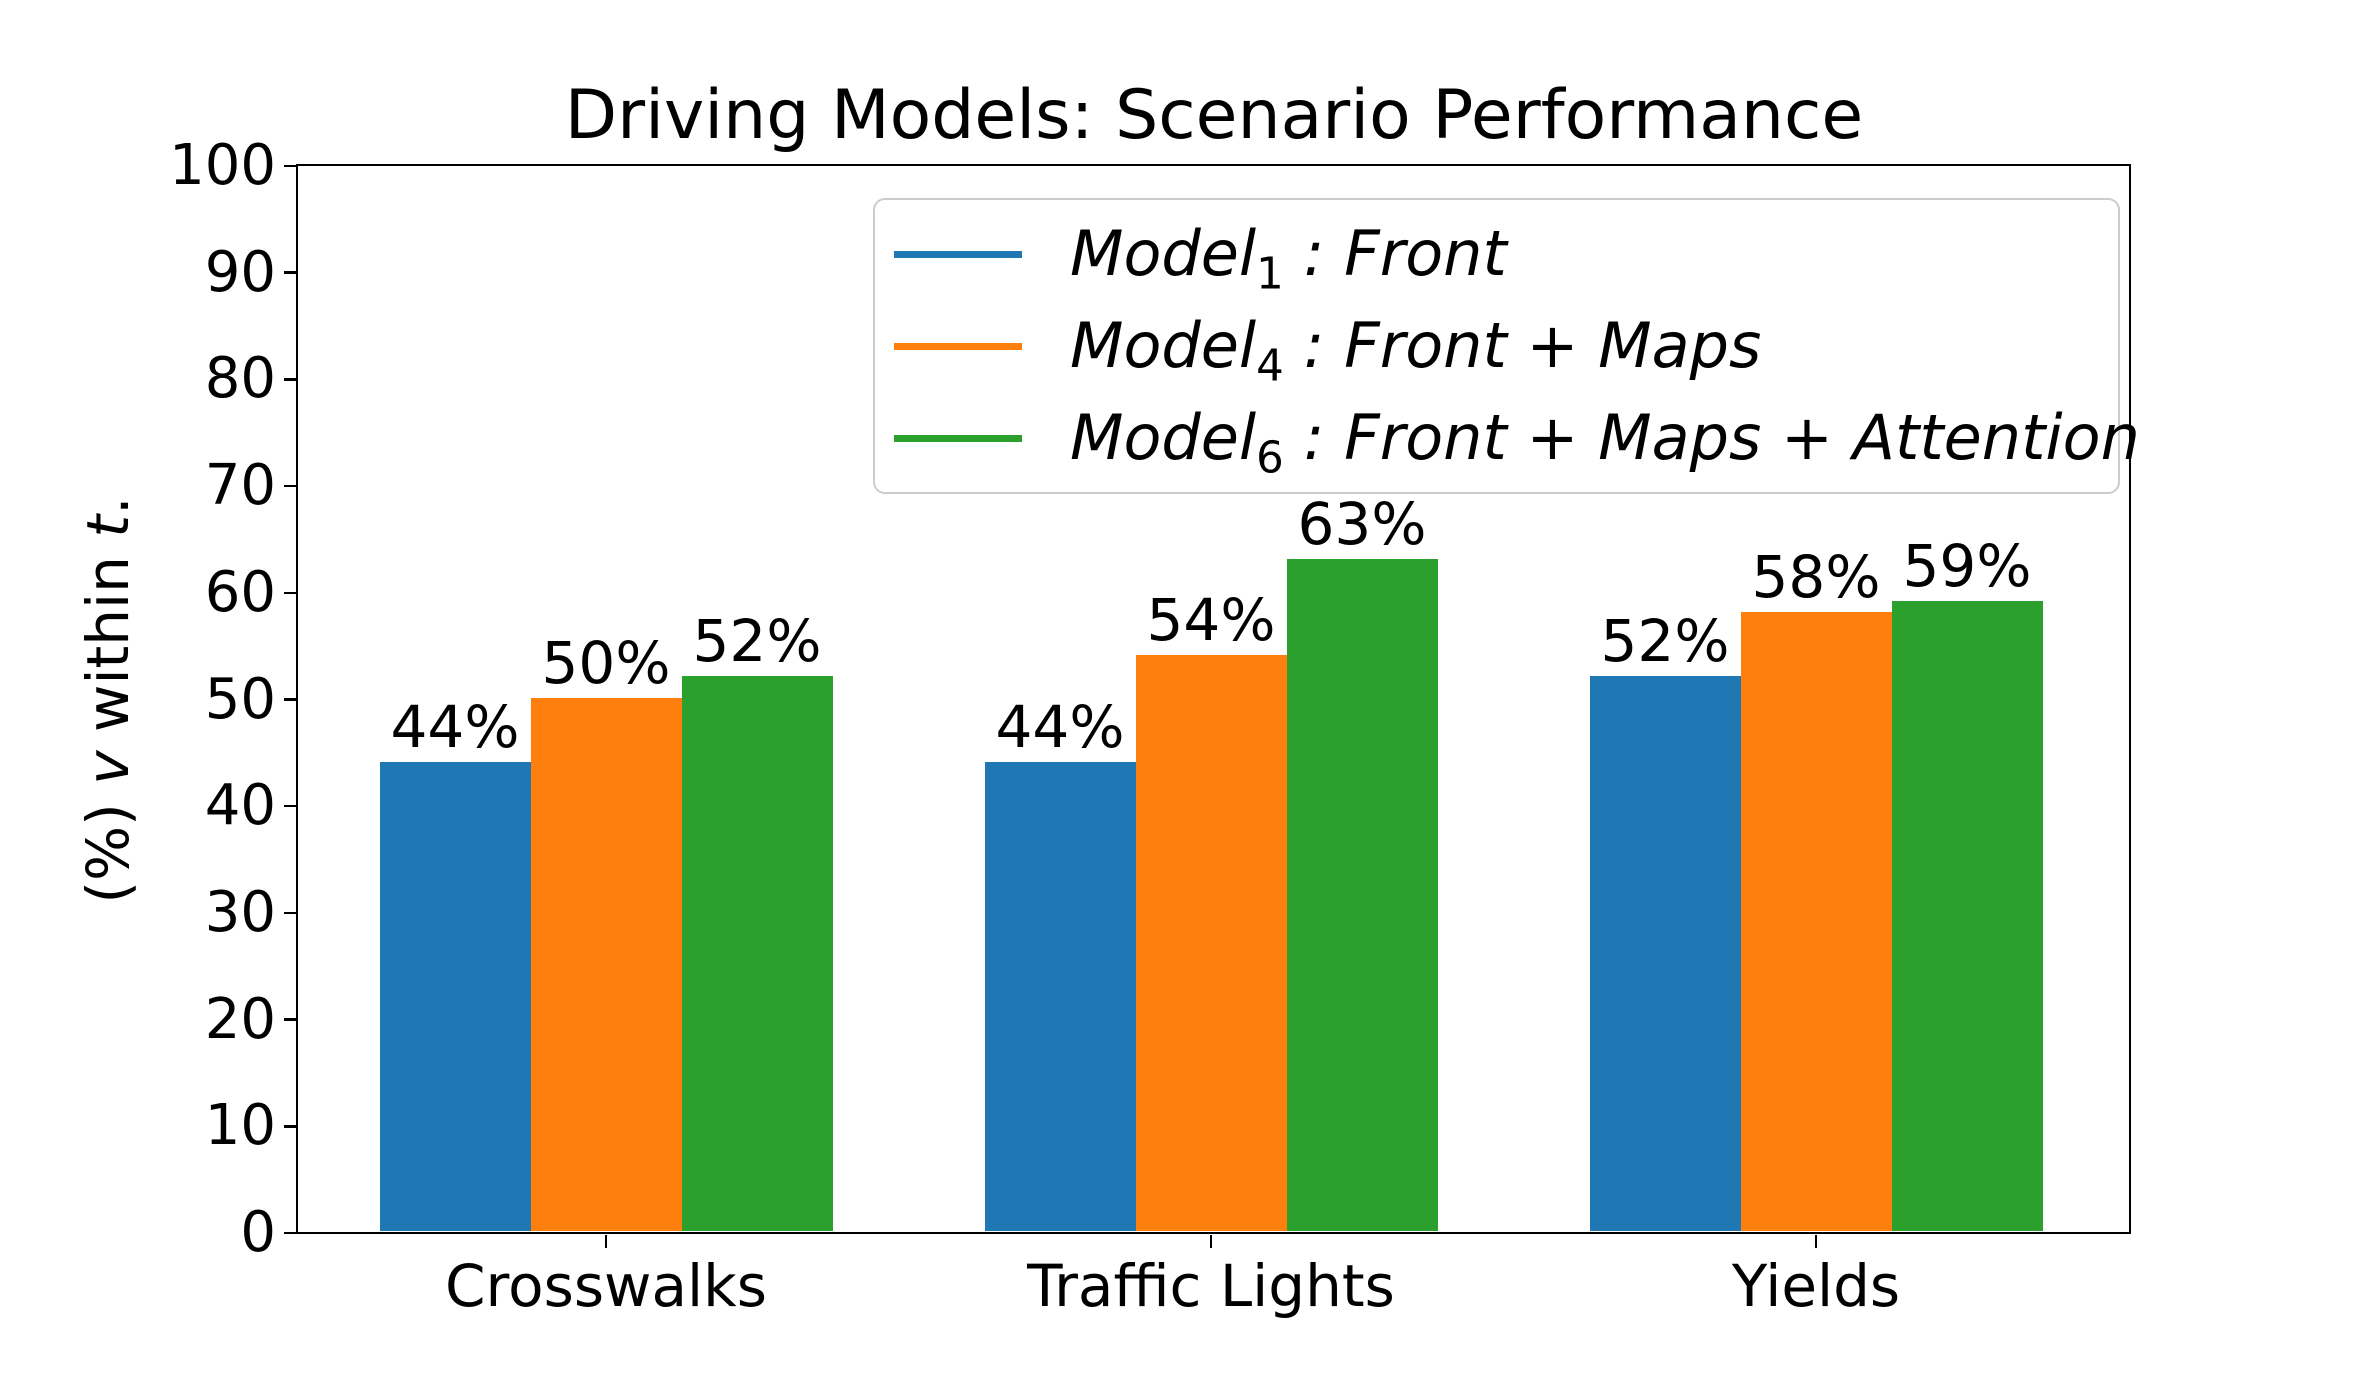  I want to click on y-tick-label: 80, so click(240, 379).